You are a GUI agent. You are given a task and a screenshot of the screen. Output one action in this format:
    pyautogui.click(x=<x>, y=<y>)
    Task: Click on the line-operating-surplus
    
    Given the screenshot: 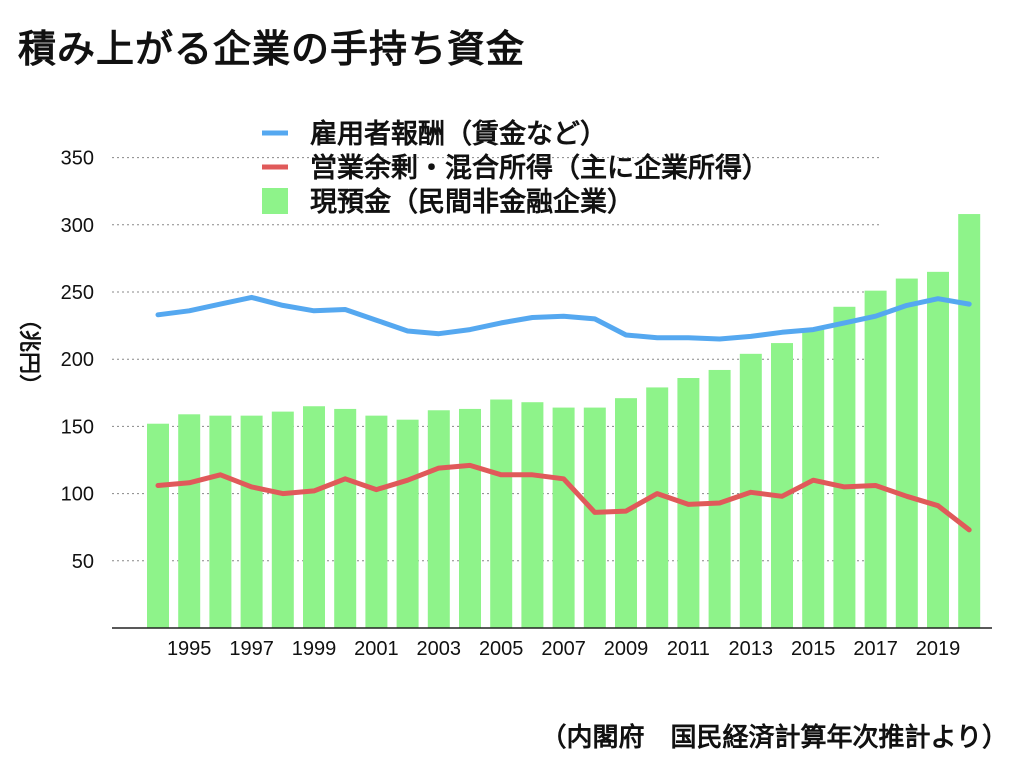 What is the action you would take?
    pyautogui.click(x=563, y=497)
    